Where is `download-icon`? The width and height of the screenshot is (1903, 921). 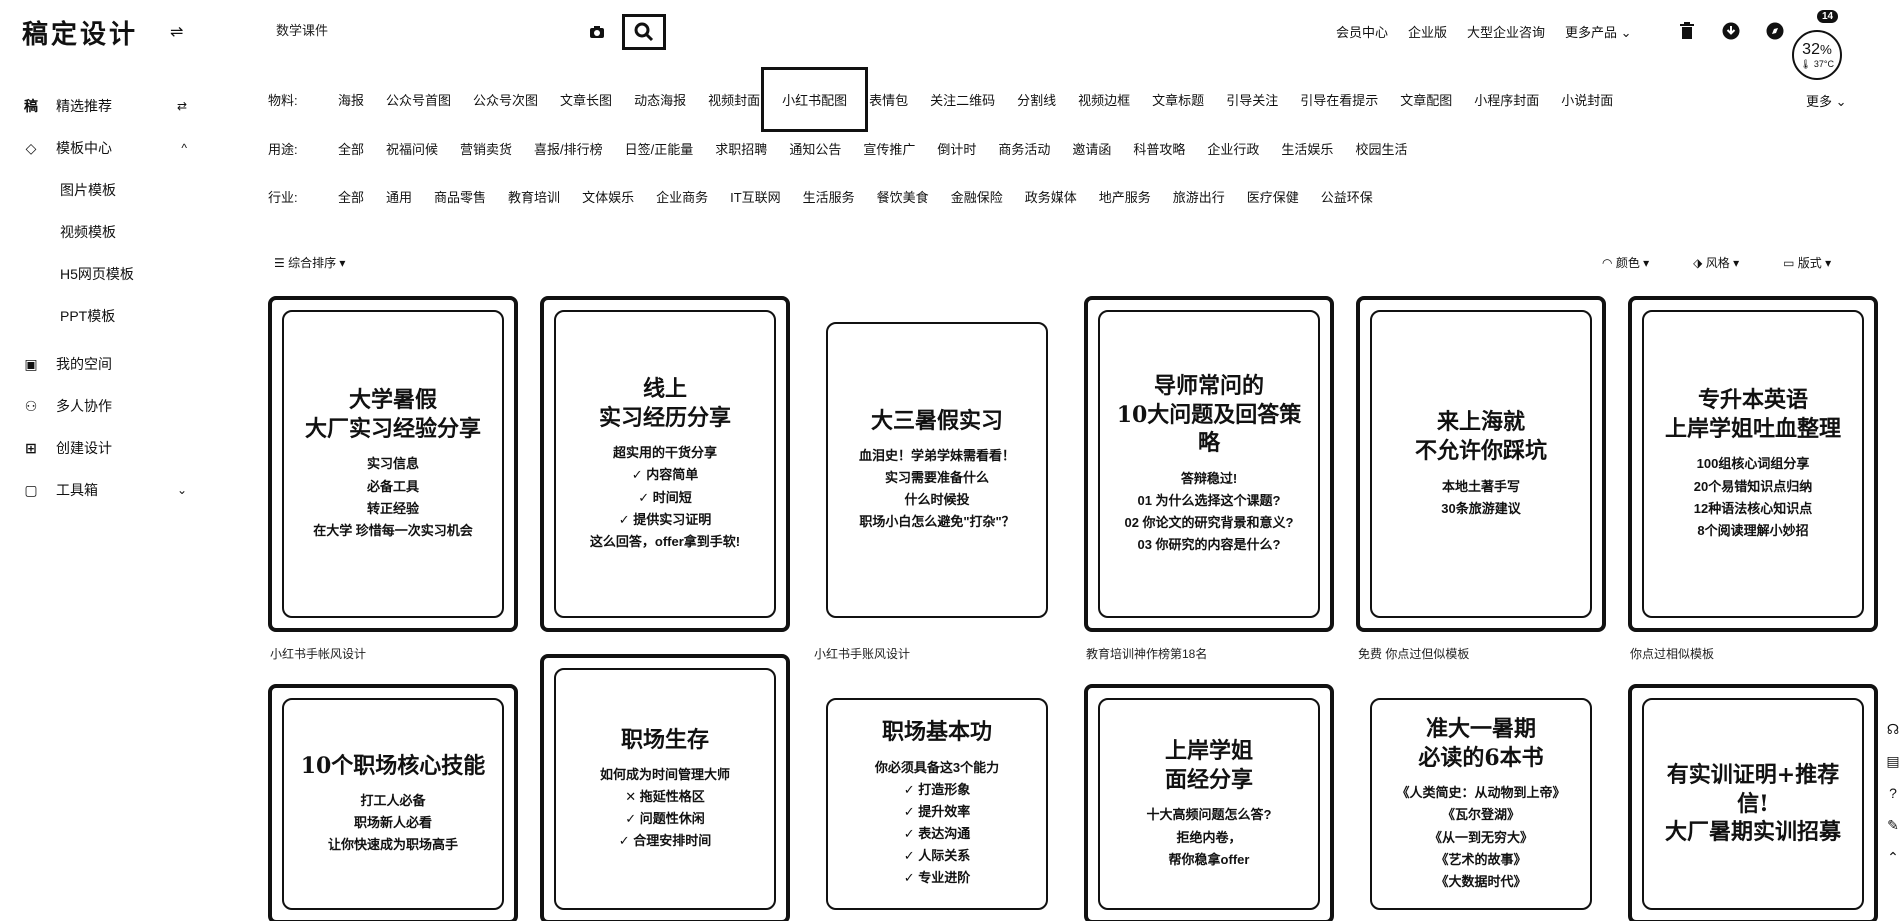 download-icon is located at coordinates (1731, 31).